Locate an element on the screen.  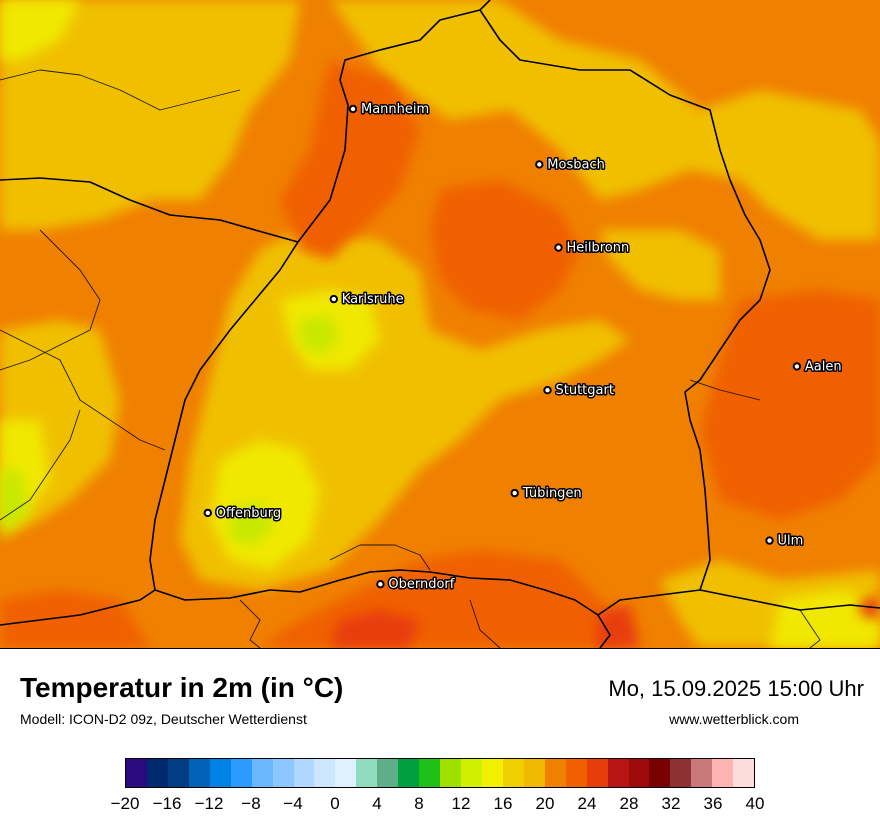
legend-tick-label: −8 is located at coordinates (251, 803).